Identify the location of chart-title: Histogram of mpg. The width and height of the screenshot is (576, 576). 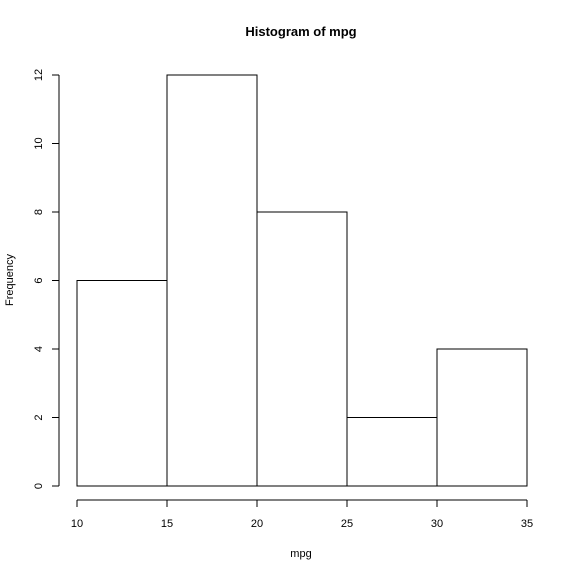
(300, 31).